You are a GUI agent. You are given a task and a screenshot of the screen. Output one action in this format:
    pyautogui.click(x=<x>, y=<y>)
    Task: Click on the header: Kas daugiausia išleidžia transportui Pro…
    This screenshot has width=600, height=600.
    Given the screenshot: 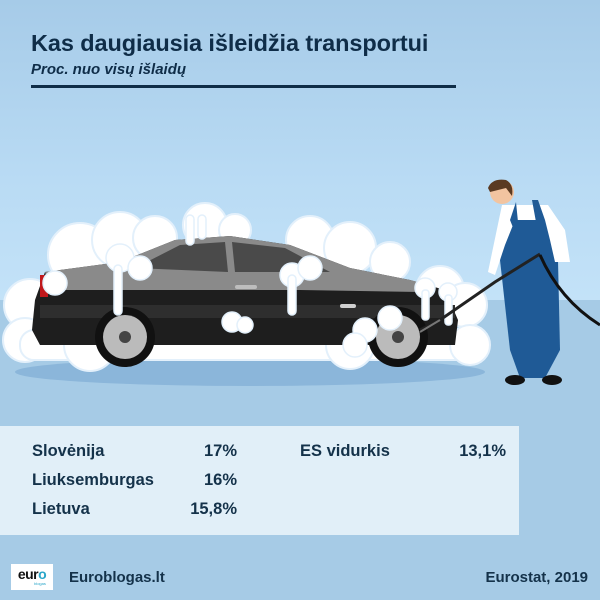 What is the action you would take?
    pyautogui.click(x=243, y=54)
    